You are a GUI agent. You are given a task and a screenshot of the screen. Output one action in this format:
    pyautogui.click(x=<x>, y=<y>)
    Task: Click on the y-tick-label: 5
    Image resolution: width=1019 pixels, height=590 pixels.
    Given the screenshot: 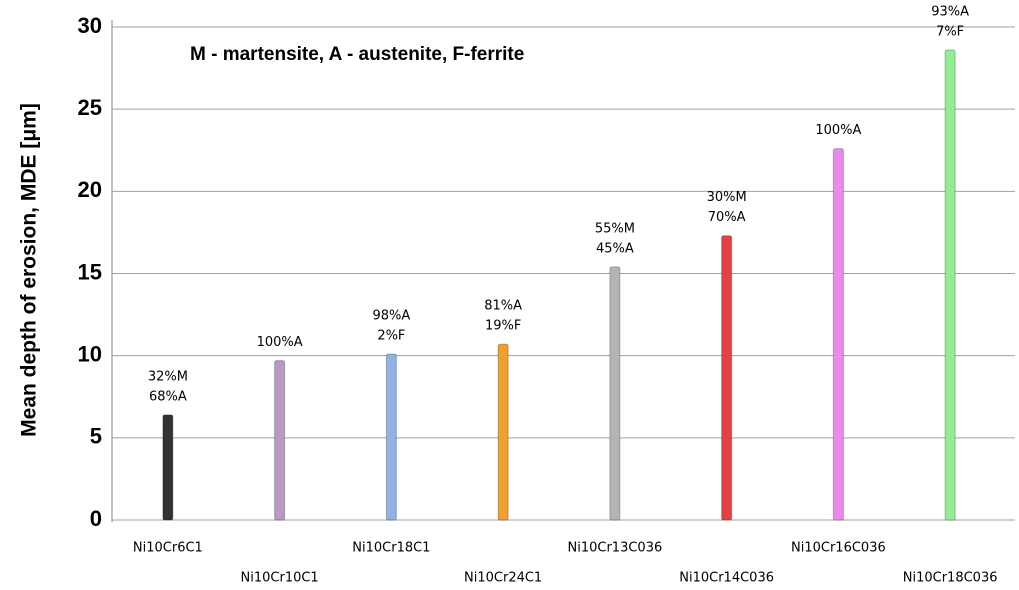 What is the action you would take?
    pyautogui.click(x=96, y=436)
    